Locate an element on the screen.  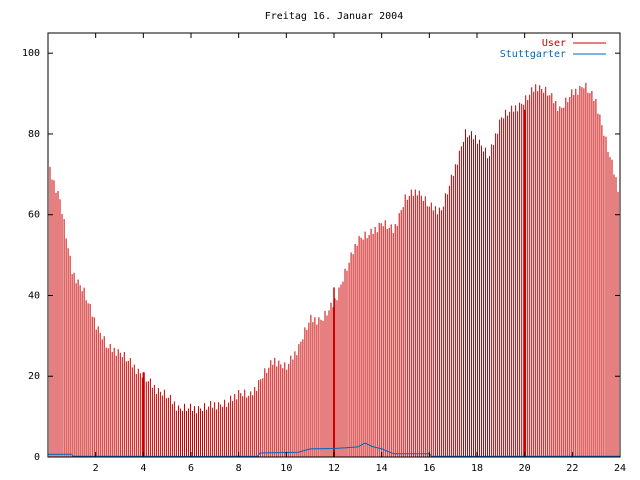
legend-label-user: User is located at coordinates (554, 43).